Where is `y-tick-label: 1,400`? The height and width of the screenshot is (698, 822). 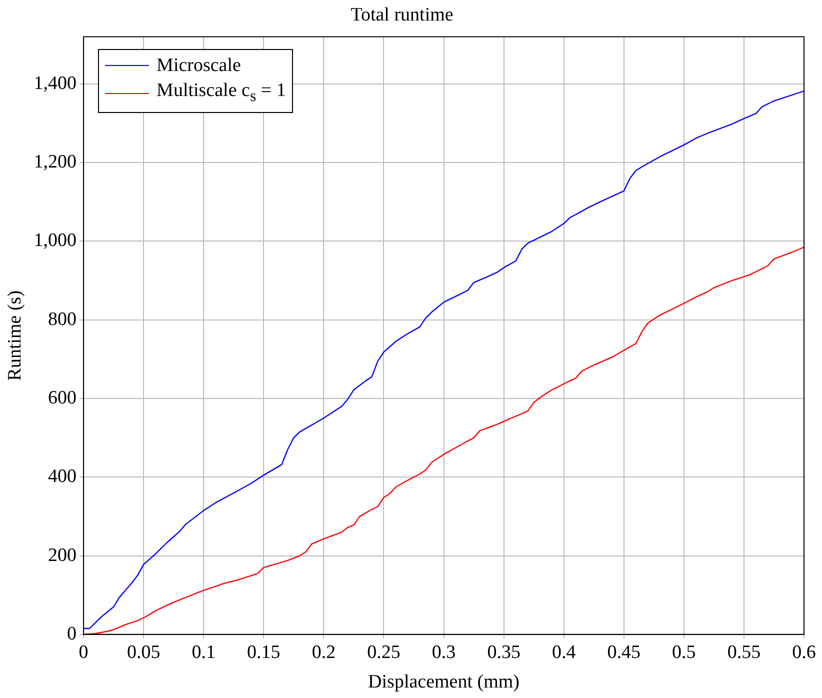
y-tick-label: 1,400 is located at coordinates (55, 83).